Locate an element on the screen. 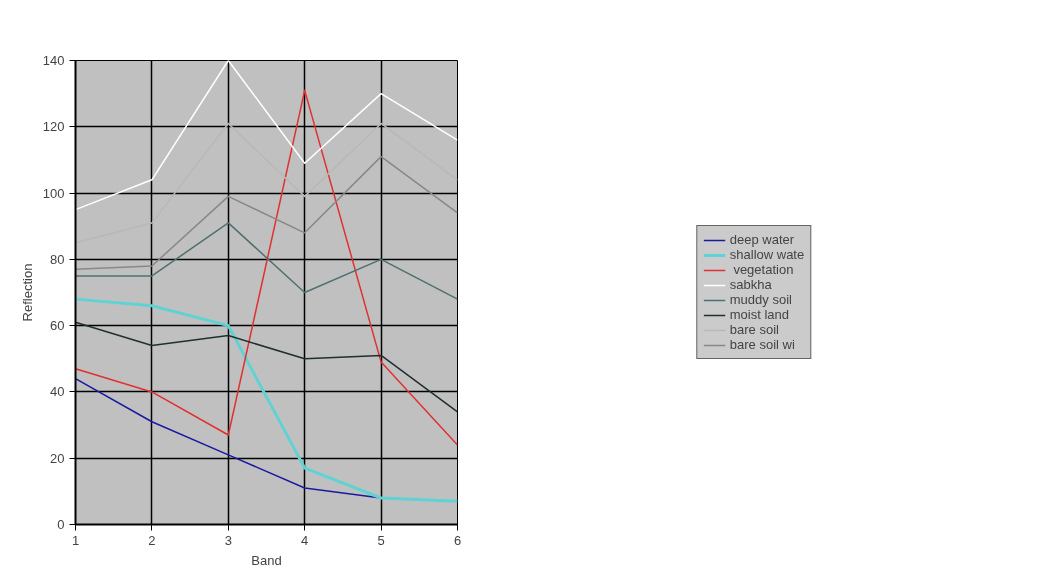 The image size is (1053, 574). y-axis-title: Reflection is located at coordinates (27, 292).